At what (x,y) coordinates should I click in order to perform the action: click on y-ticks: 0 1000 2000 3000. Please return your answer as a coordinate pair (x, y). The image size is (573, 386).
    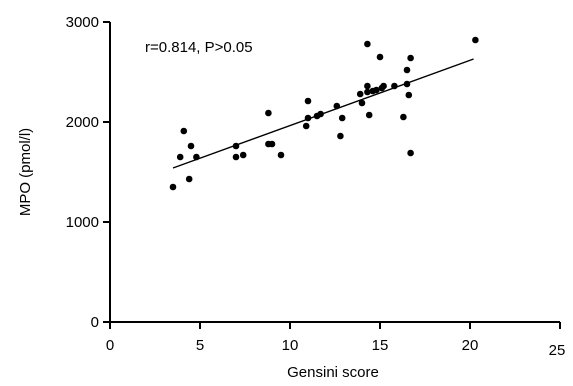
    Looking at the image, I should click on (88, 172).